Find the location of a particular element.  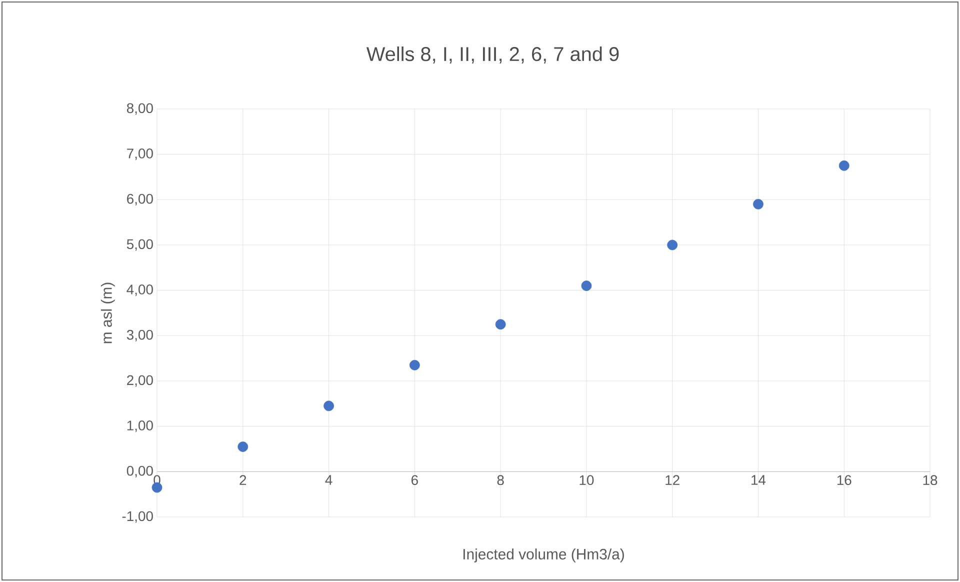

y-tick-label: 3,00 is located at coordinates (139, 336).